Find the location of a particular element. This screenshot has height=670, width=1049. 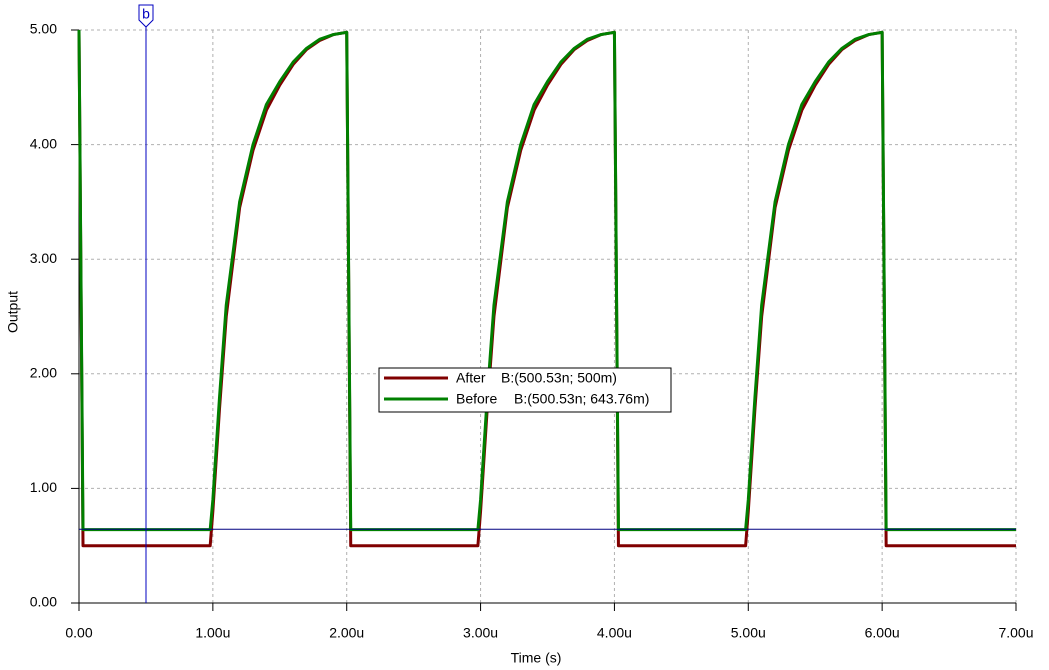

x-tick-label: 0.00 is located at coordinates (78, 633).